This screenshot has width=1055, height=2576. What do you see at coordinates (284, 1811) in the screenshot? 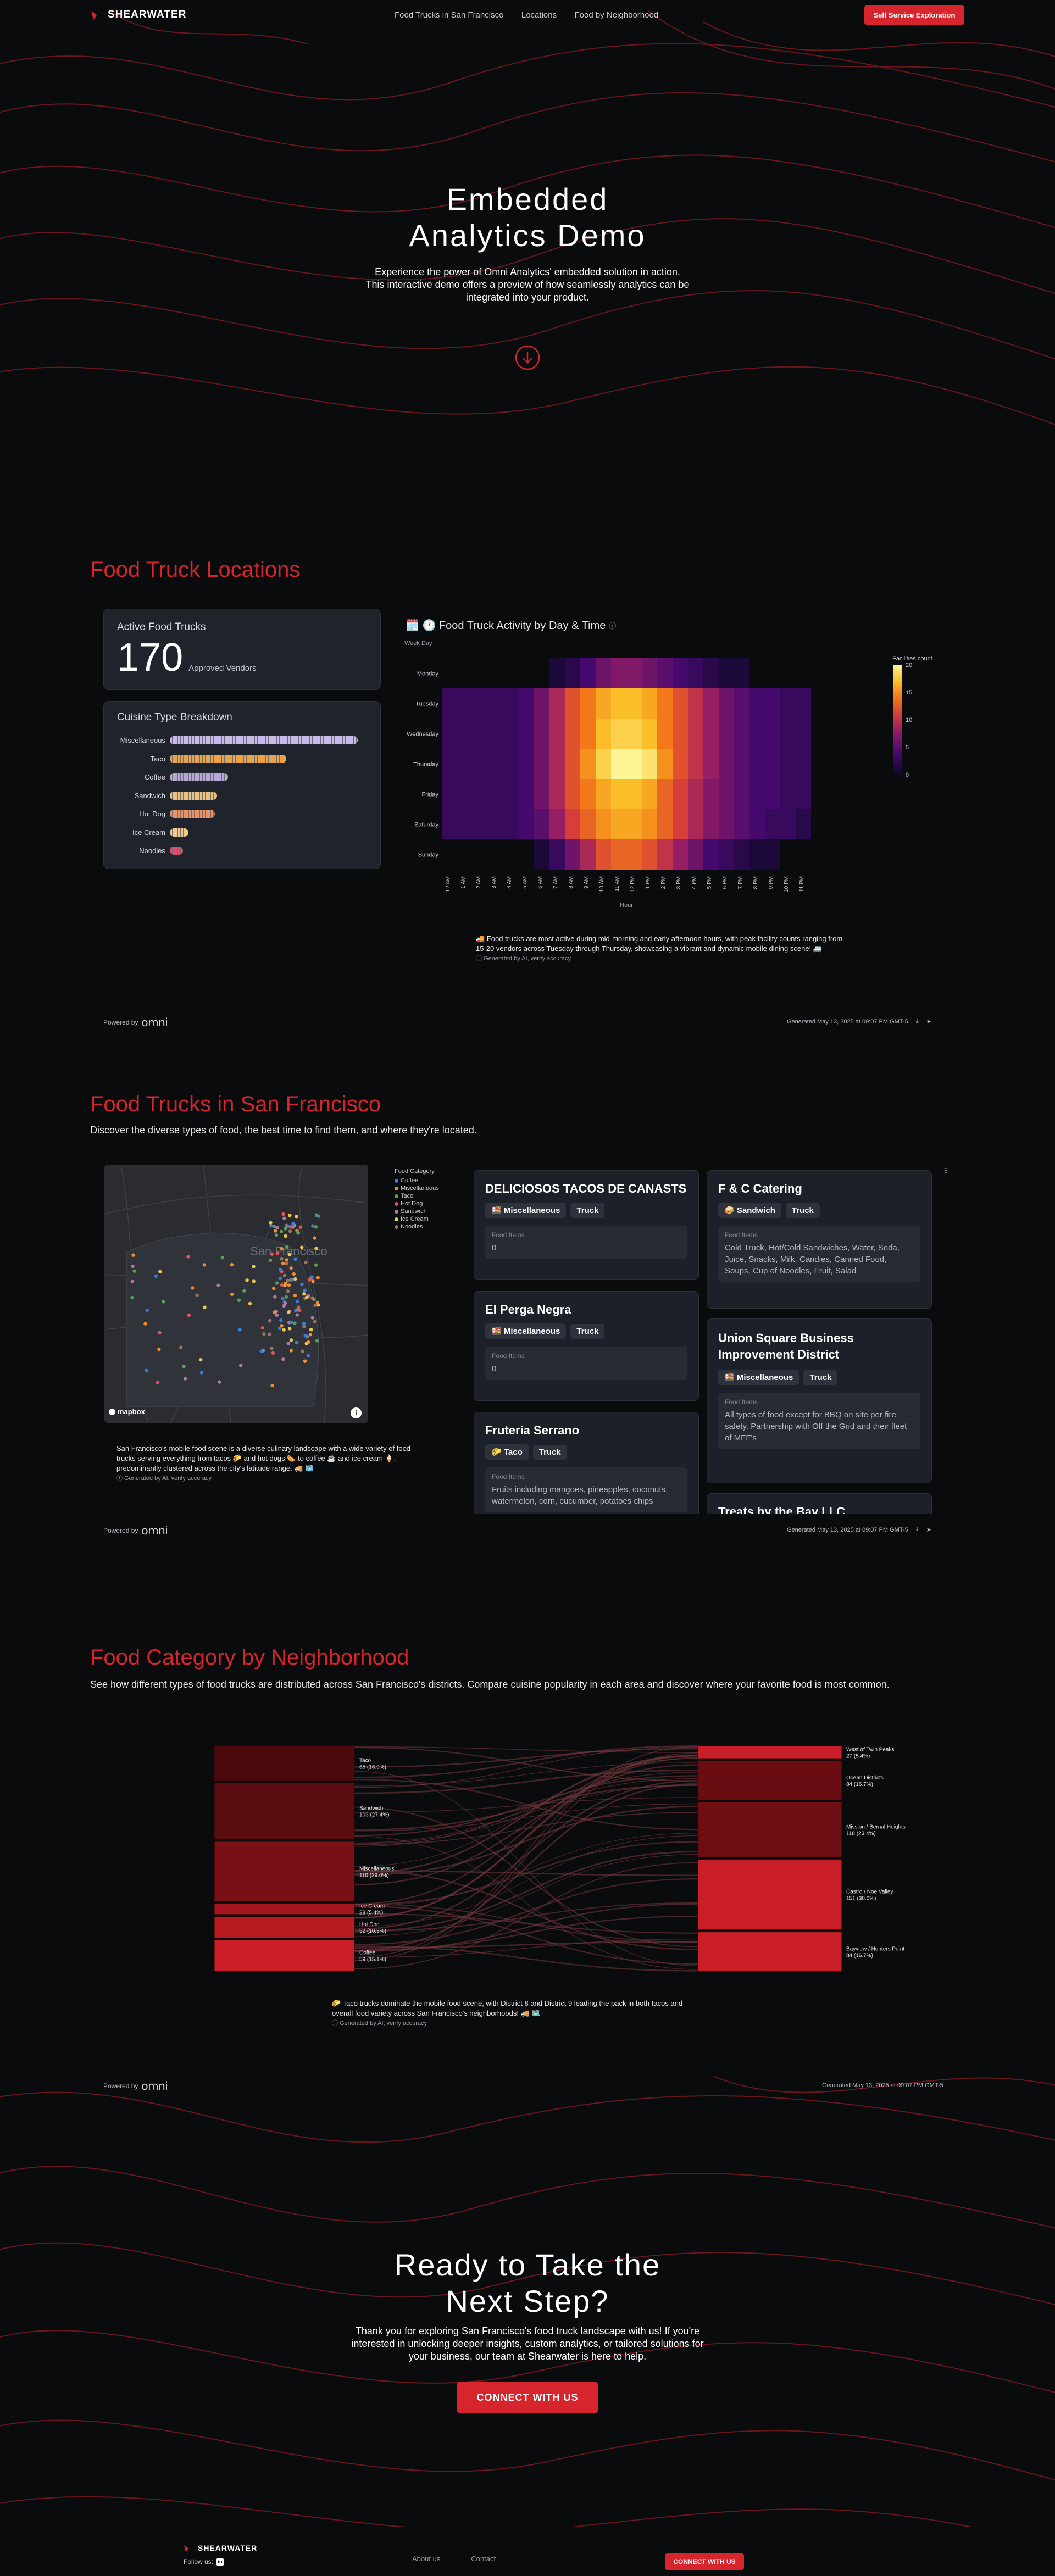
I see `sankey-left-node` at bounding box center [284, 1811].